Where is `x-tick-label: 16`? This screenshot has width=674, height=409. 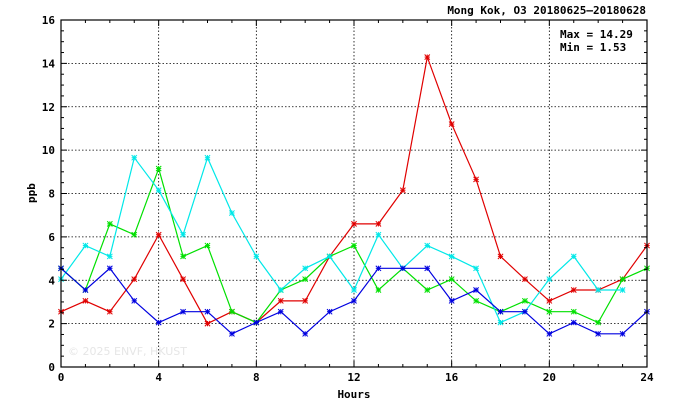 x-tick-label: 16 is located at coordinates (452, 377).